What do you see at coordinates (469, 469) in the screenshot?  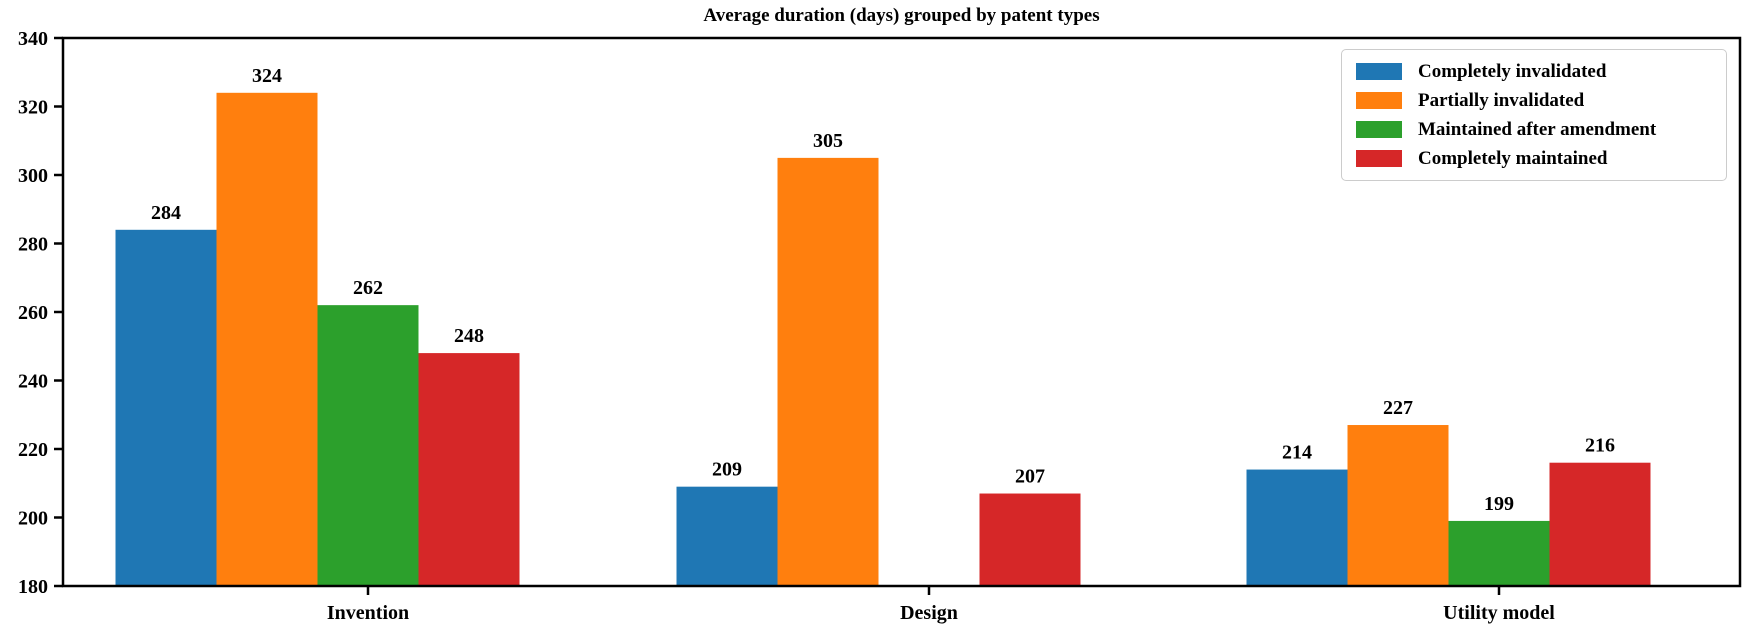 I see `bar-completely-maintained-invention` at bounding box center [469, 469].